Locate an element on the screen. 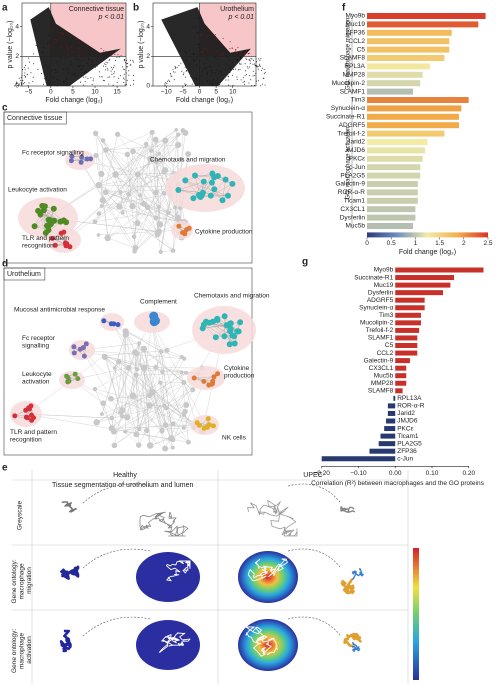  group-label: GO: macrophage migration is located at coordinates (349, 54).